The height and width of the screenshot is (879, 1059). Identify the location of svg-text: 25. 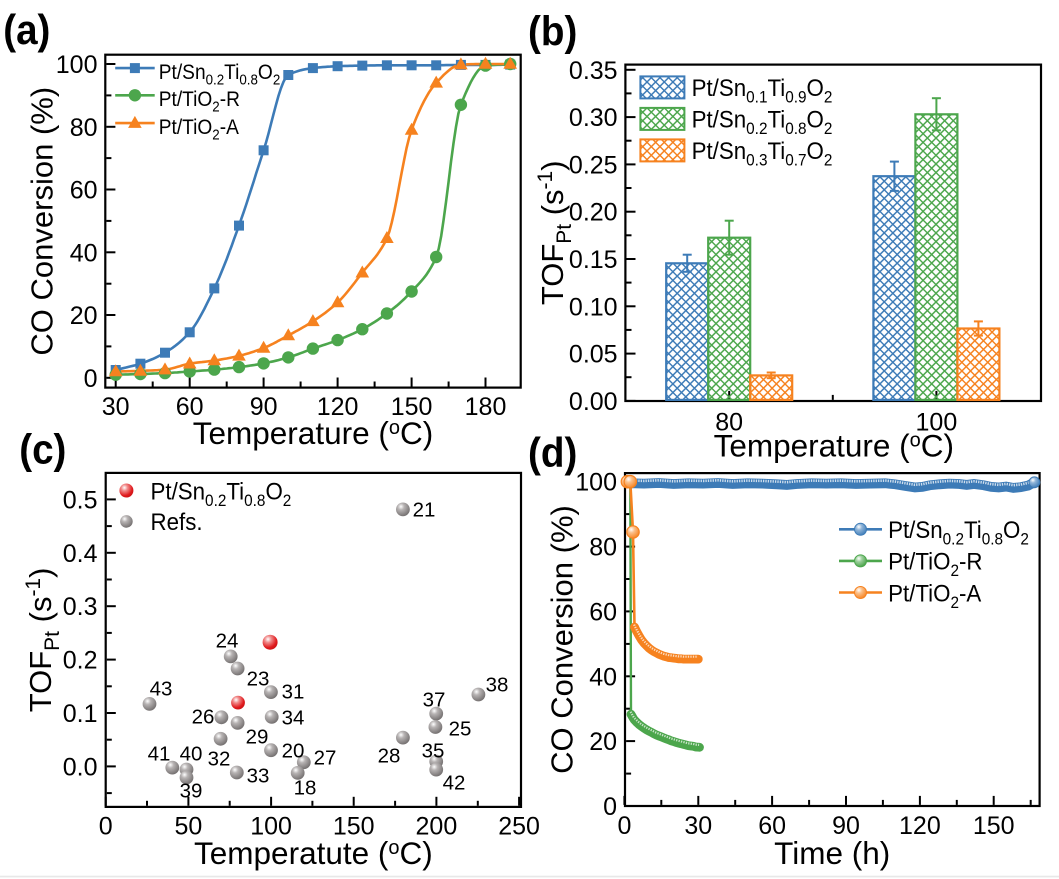
(460, 728).